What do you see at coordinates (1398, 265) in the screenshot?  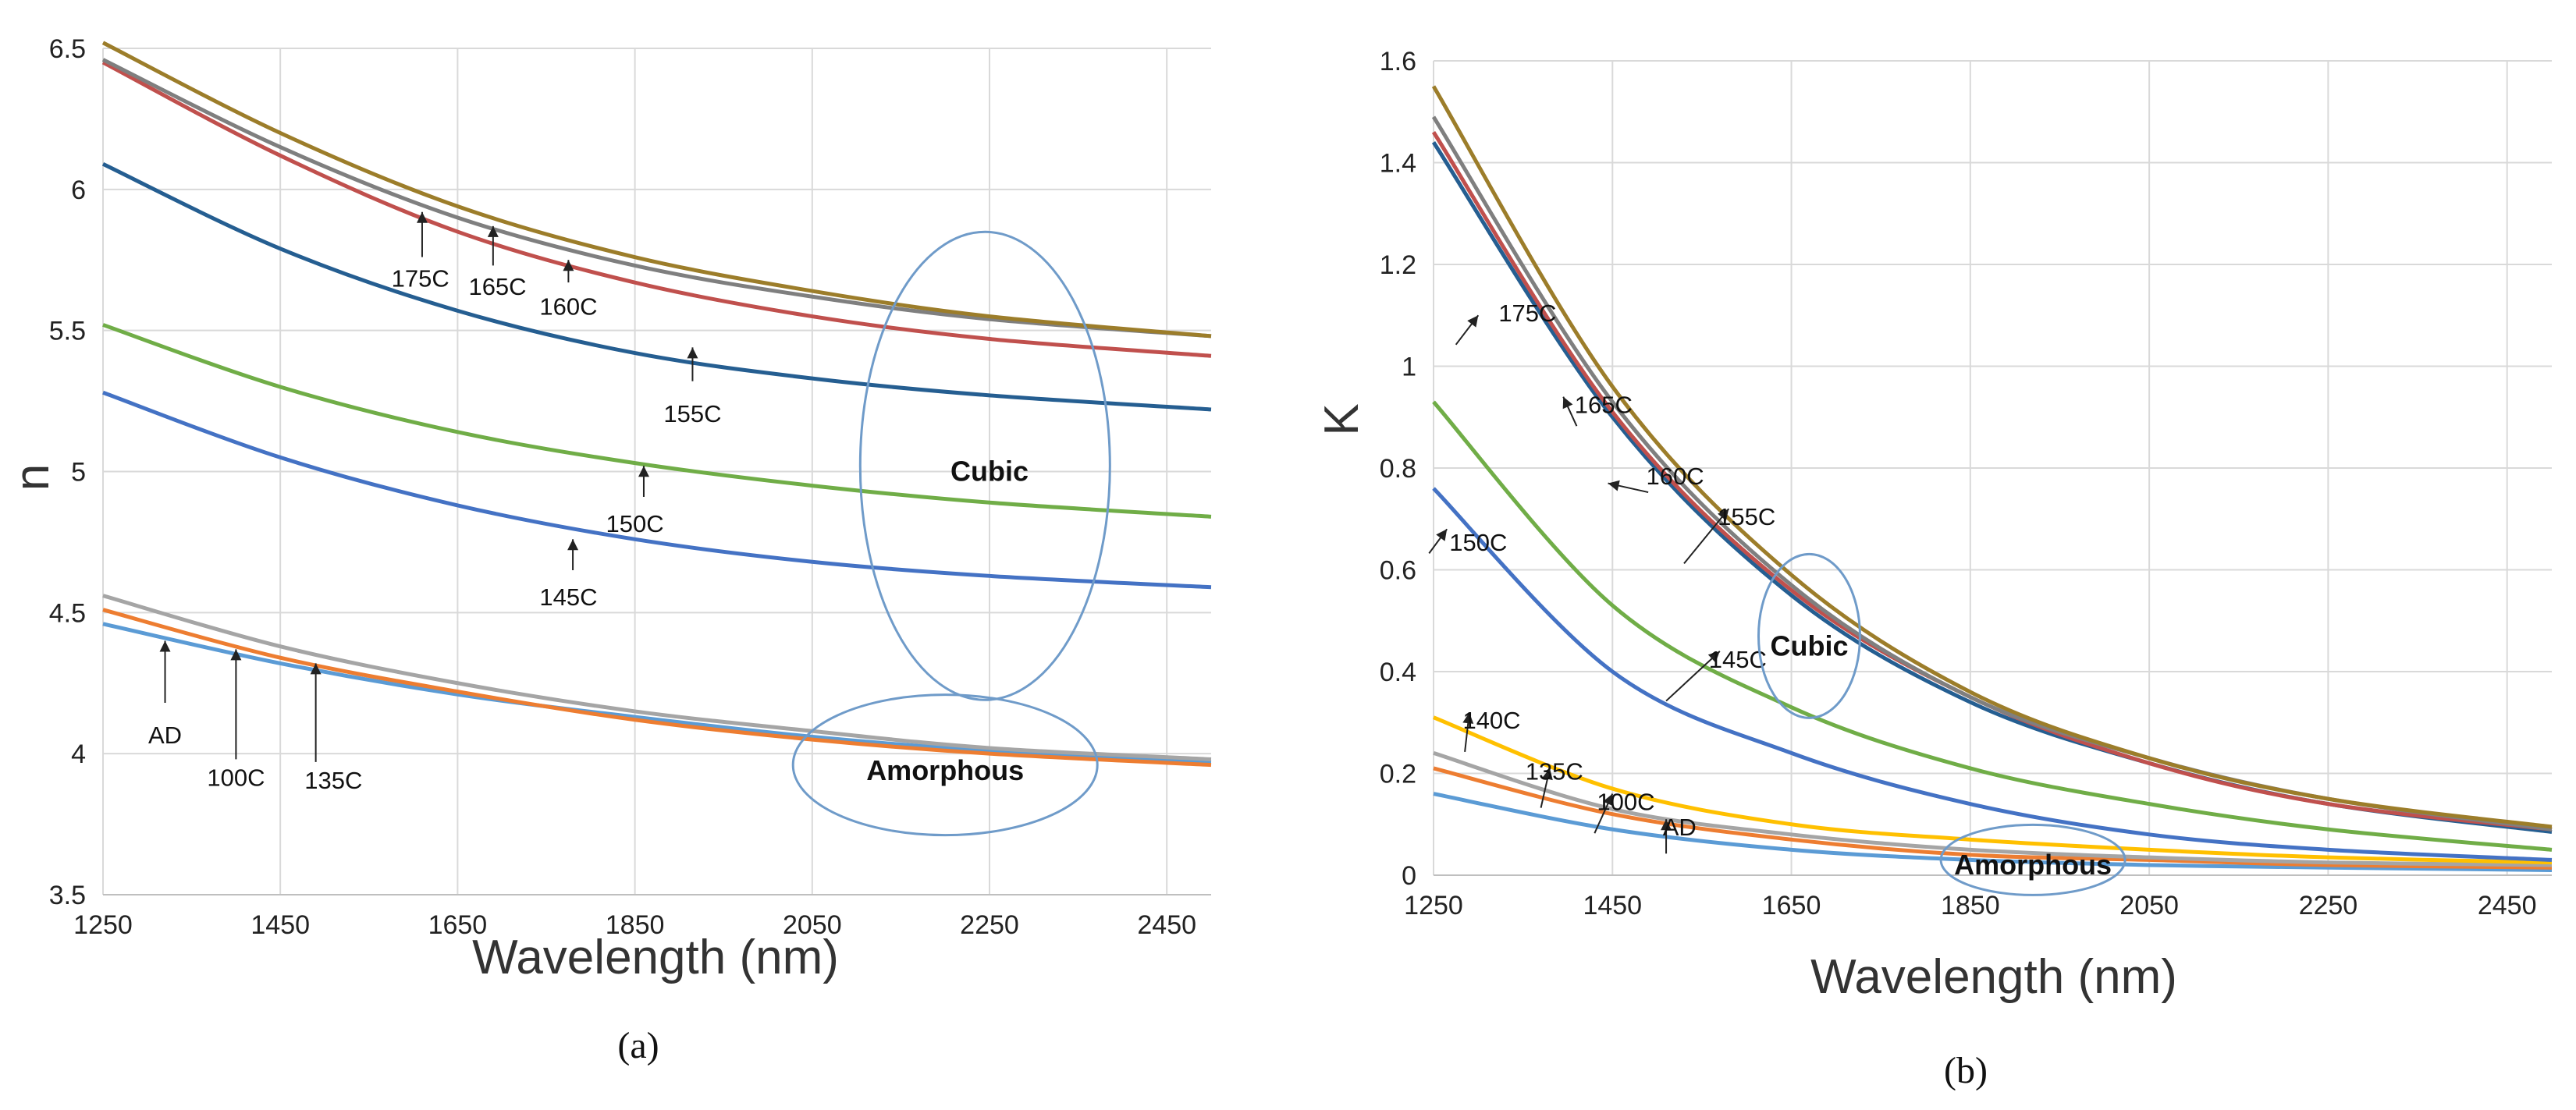 I see `y-tick-label: 1.2` at bounding box center [1398, 265].